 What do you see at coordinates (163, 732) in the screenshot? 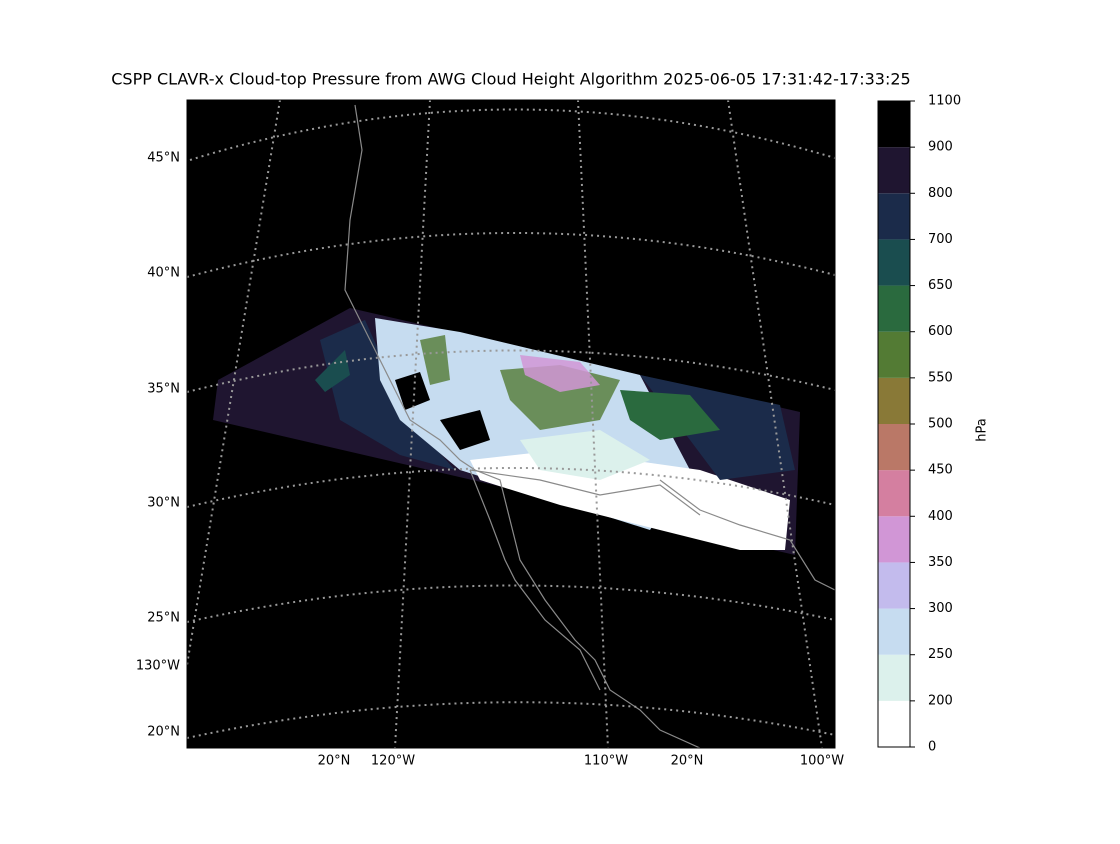
I see `lat-label: 20°N` at bounding box center [163, 732].